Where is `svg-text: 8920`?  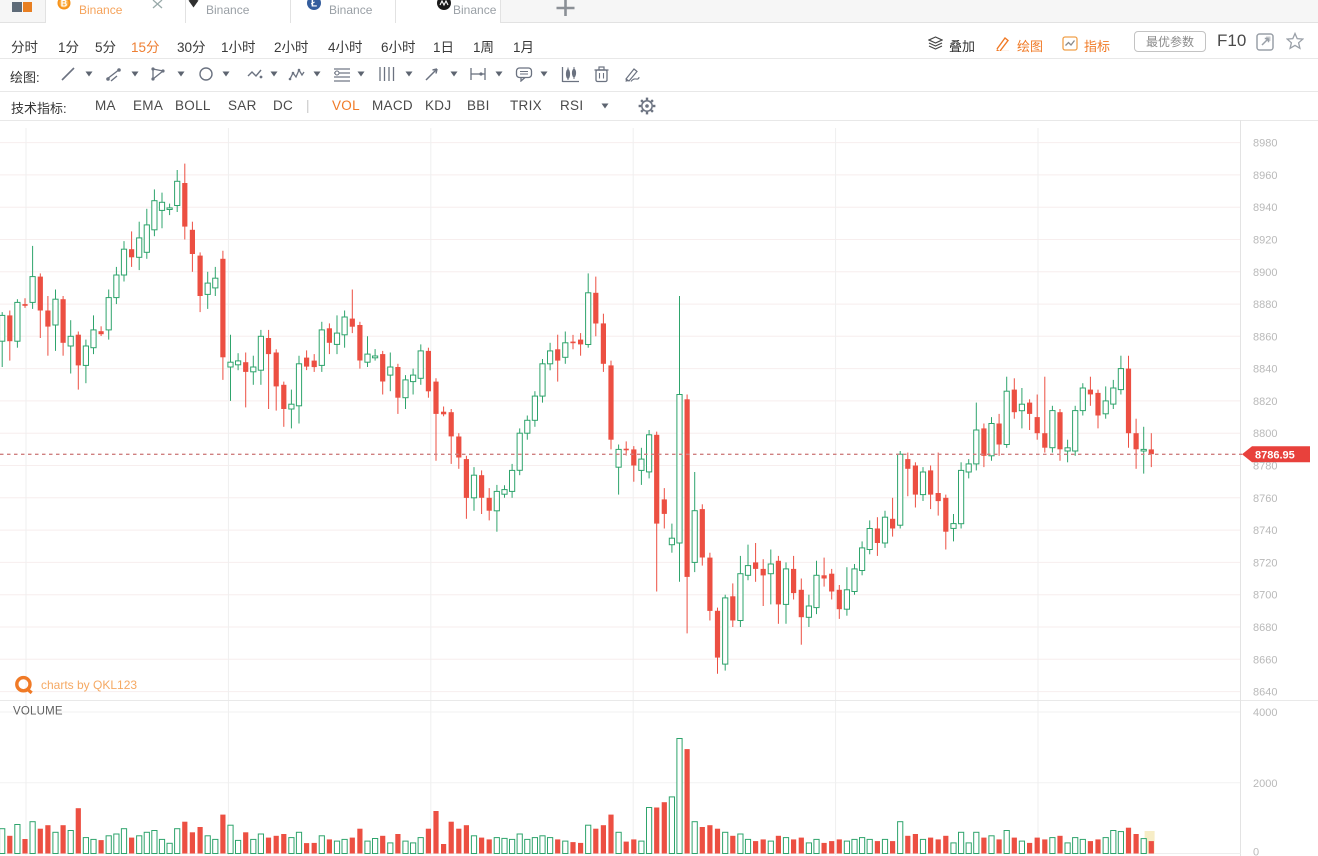
svg-text: 8920 is located at coordinates (1265, 241).